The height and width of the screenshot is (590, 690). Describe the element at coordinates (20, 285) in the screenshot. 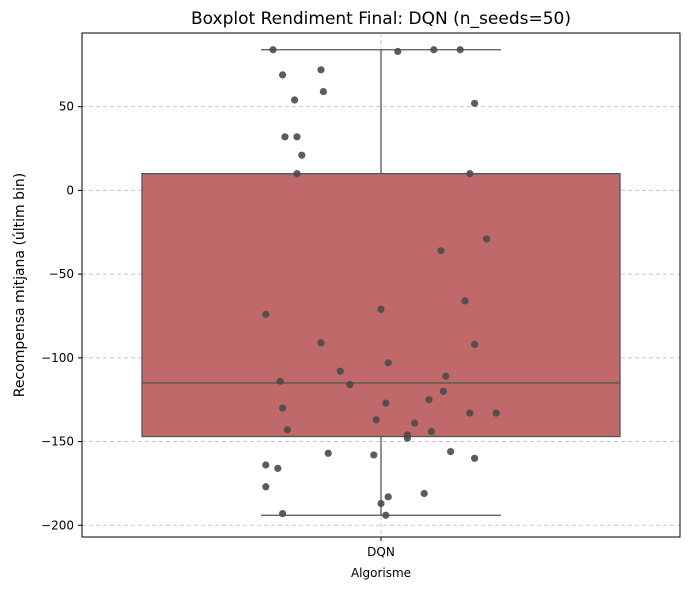

I see `y-axis-label: Recompensa mitjana (últim bin)` at that location.